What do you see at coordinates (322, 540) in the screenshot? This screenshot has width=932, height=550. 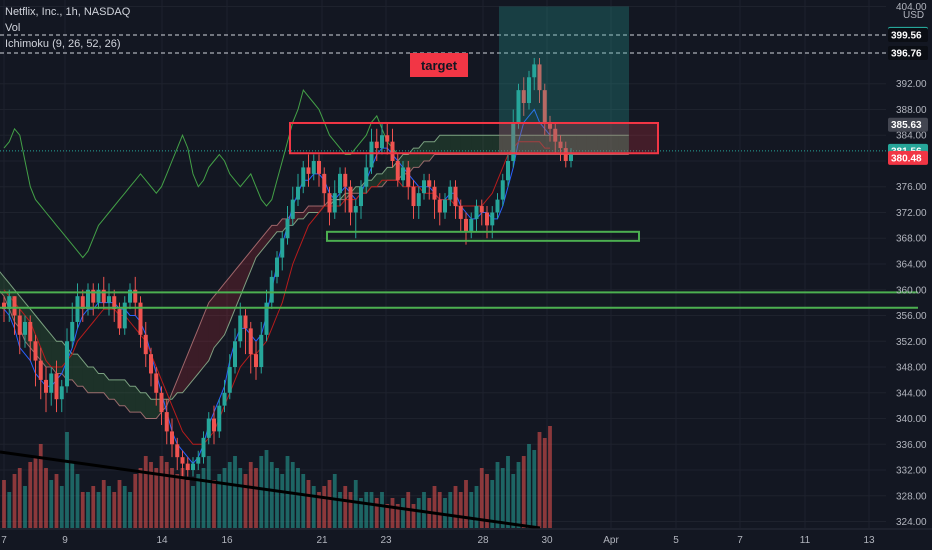 I see `x-tick-label: 21` at bounding box center [322, 540].